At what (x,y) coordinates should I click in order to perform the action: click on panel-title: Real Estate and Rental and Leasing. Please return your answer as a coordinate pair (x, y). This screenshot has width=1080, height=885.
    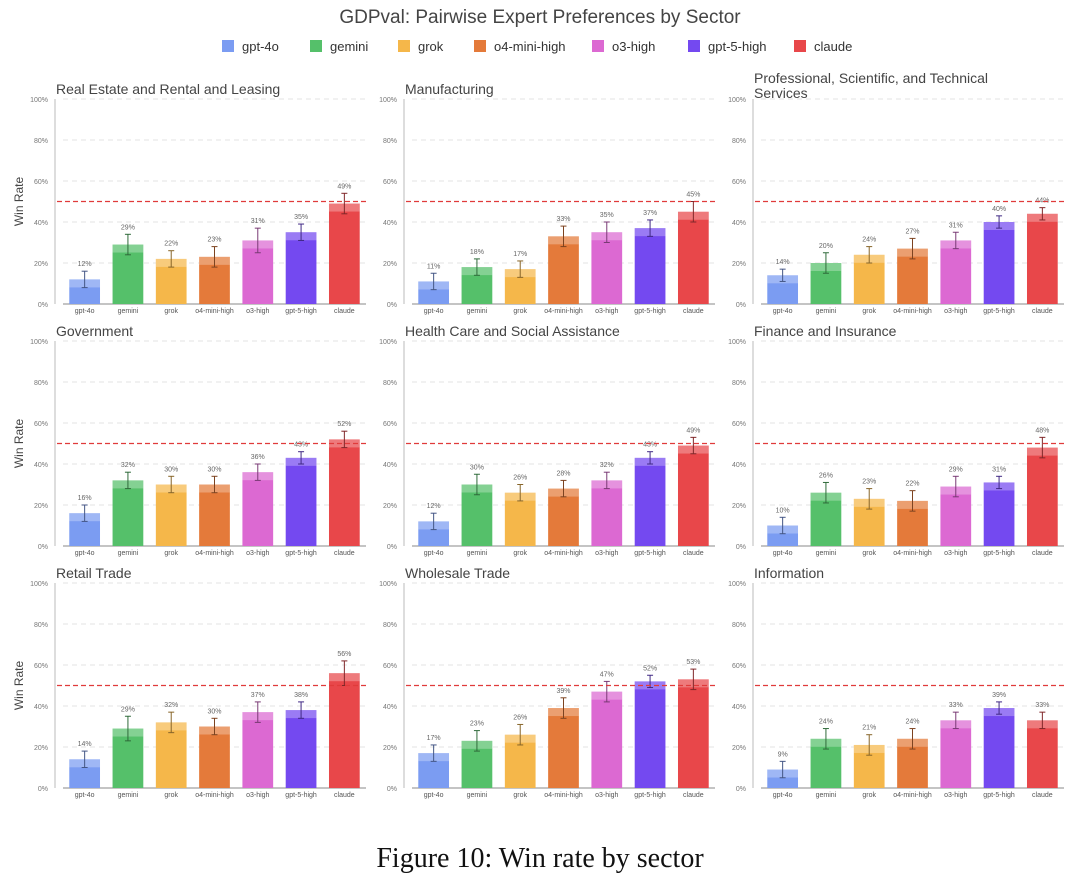
    Looking at the image, I should click on (168, 89).